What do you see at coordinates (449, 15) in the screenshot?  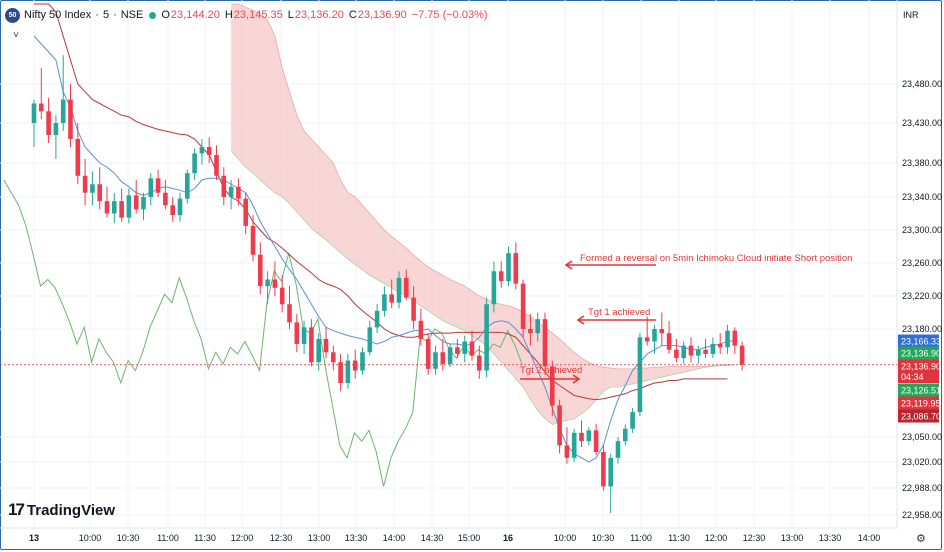 I see `change-value: −7.75 (−0.03%)` at bounding box center [449, 15].